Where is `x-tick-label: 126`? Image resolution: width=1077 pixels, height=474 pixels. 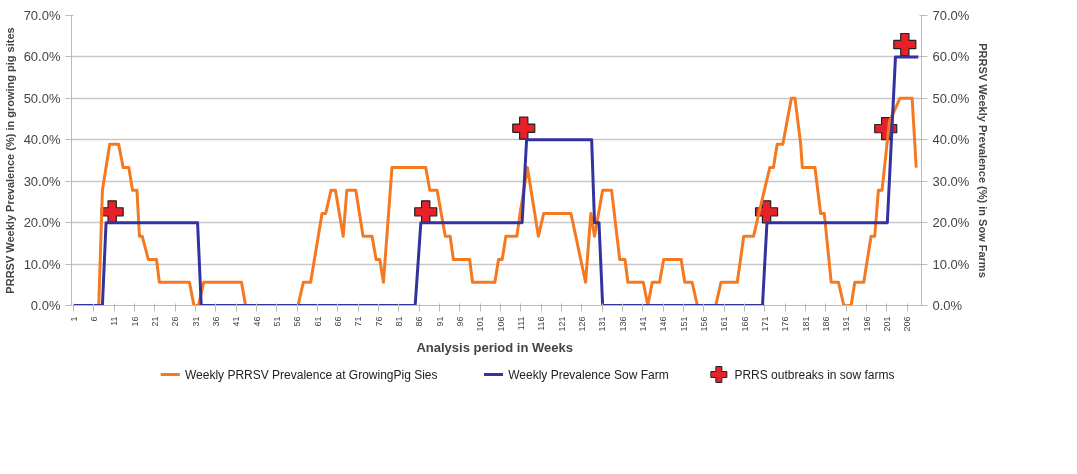 x-tick-label: 126 is located at coordinates (581, 324).